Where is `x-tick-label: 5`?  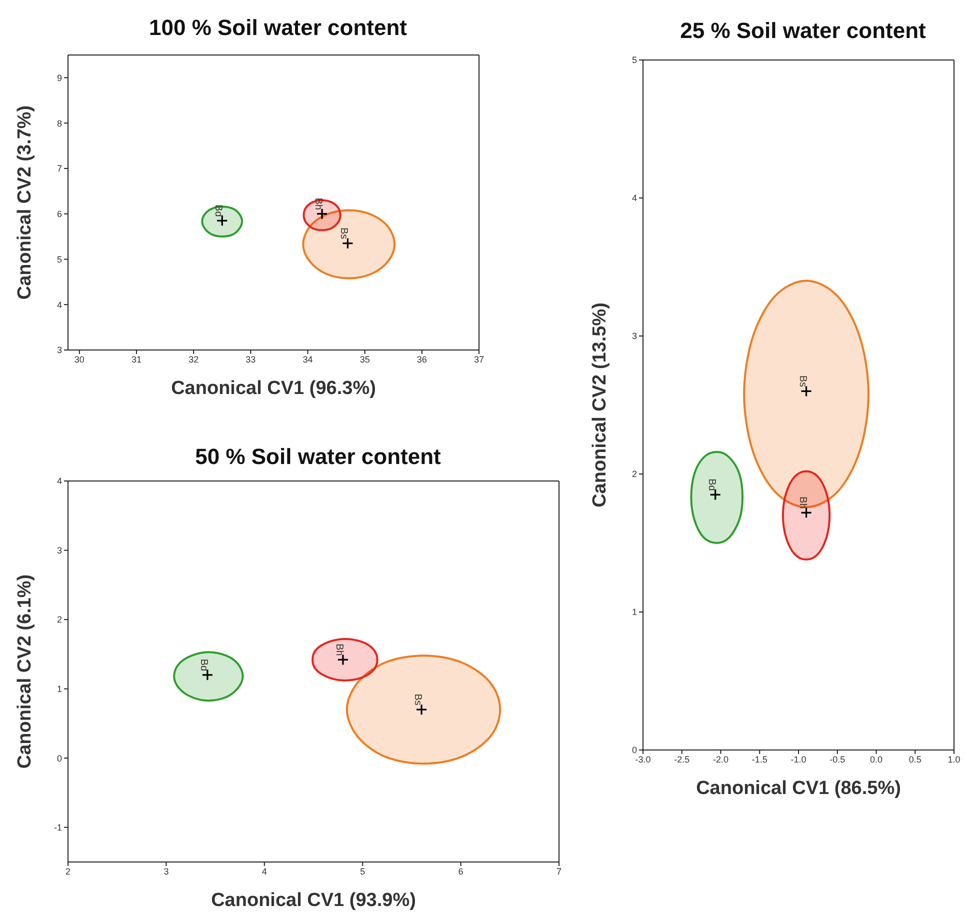
x-tick-label: 5 is located at coordinates (363, 871).